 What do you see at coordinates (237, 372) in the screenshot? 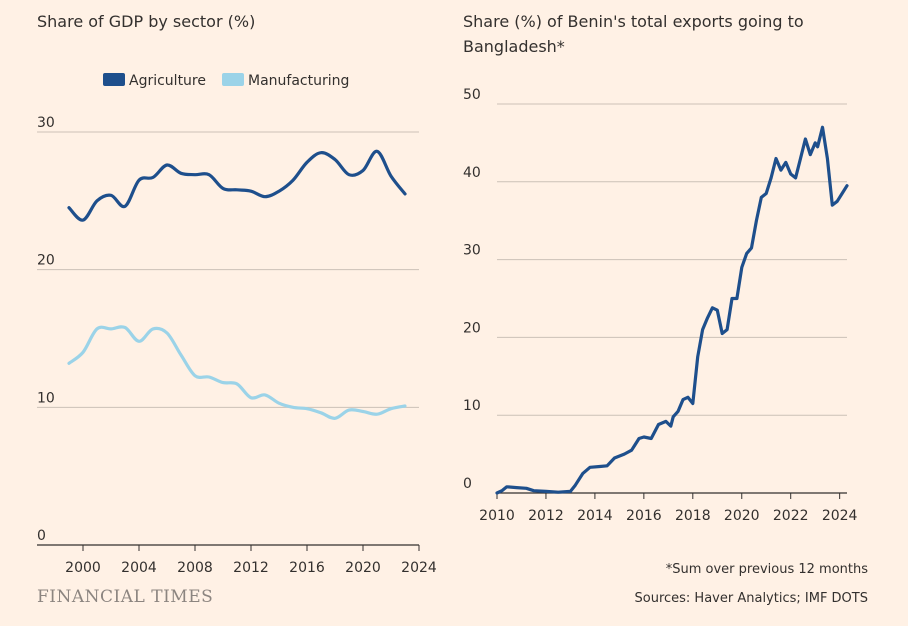
I see `series-line-manufacturing` at bounding box center [237, 372].